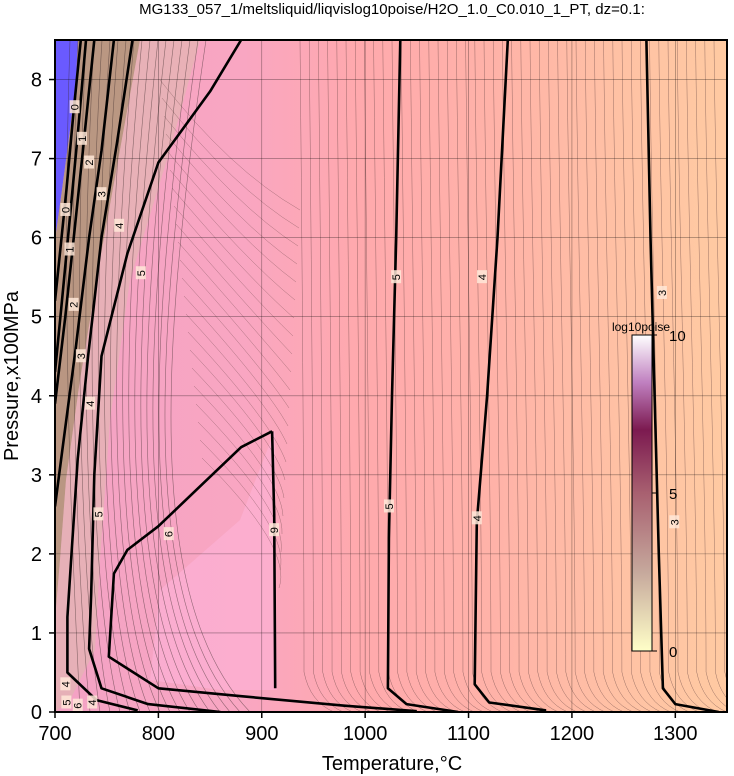 The width and height of the screenshot is (734, 776). I want to click on x-tick-label: 700, so click(54, 734).